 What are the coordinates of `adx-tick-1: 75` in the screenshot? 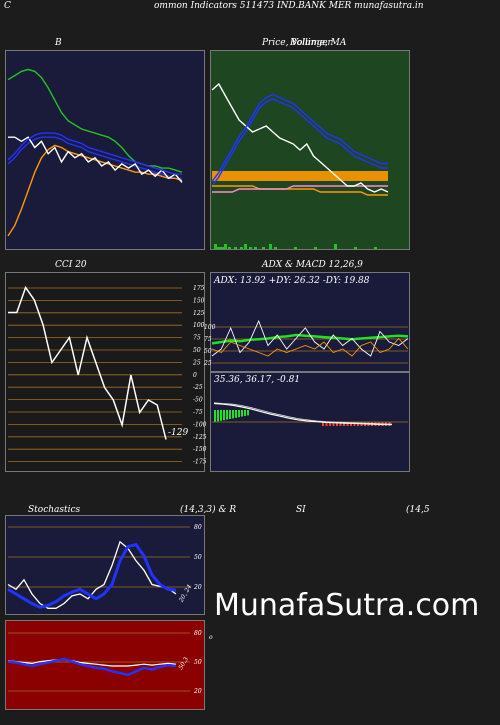 It's located at (208, 339).